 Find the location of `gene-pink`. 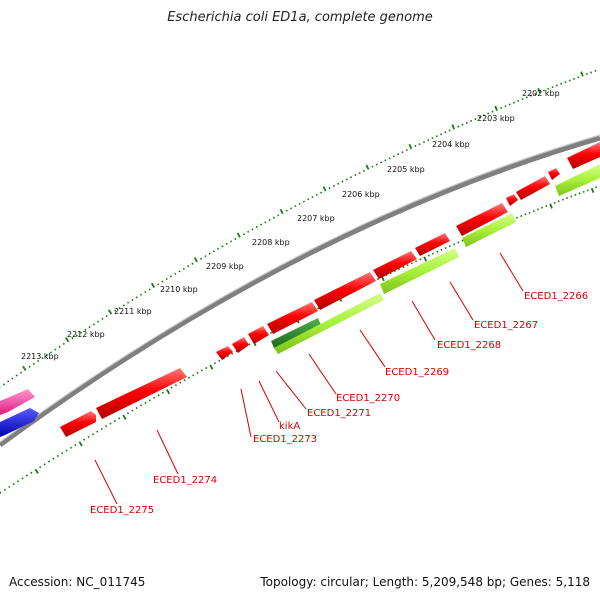

gene-pink is located at coordinates (17, 402).